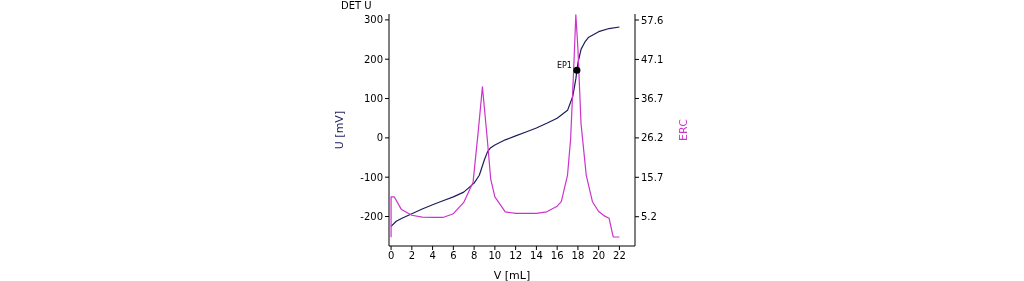 Image resolution: width=1024 pixels, height=281 pixels. I want to click on annotation: EP1, so click(564, 66).